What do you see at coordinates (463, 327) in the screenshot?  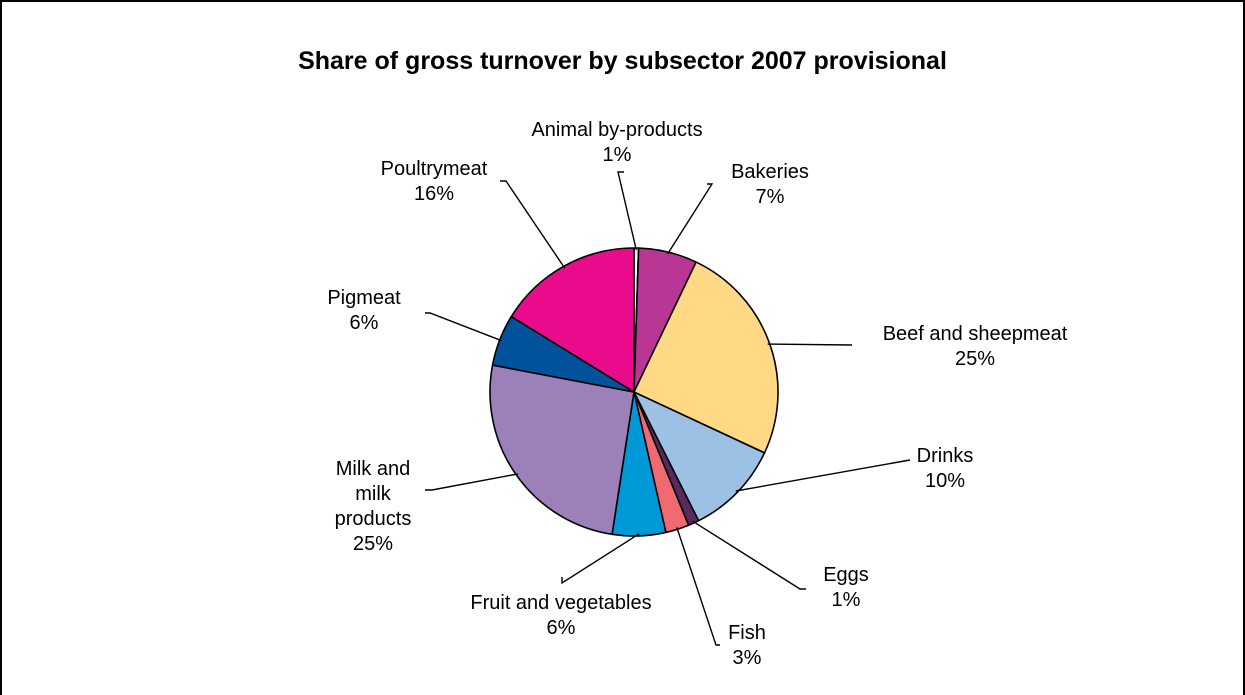 I see `leader-line-pigmeat` at bounding box center [463, 327].